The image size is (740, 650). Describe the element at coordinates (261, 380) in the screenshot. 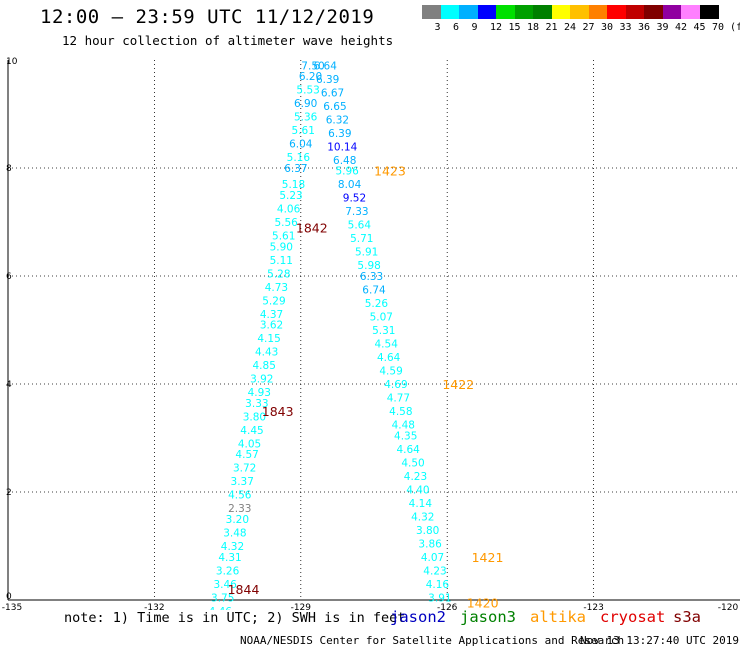

I see `s3a-swh-label: 3.92` at that location.